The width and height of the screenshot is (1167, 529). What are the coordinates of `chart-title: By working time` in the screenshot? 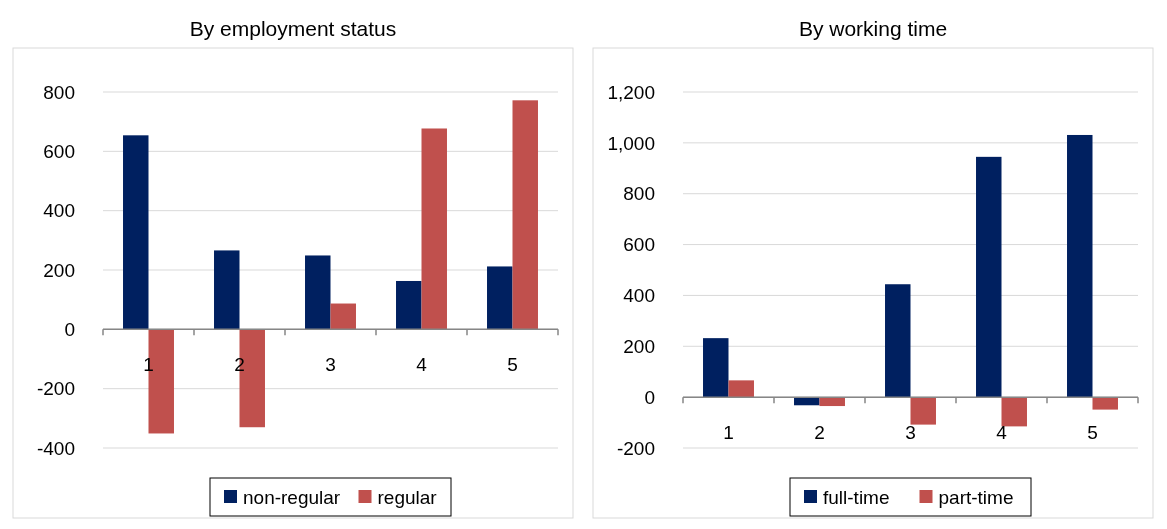 It's located at (873, 28).